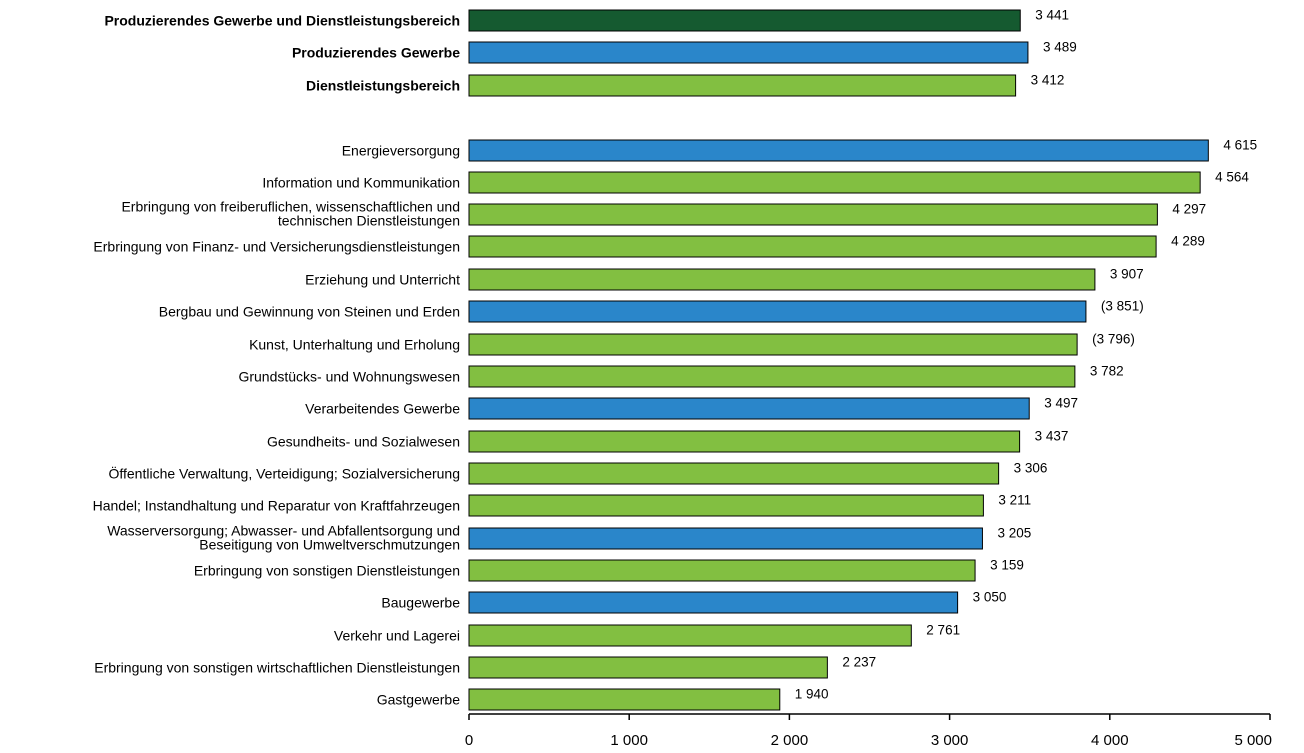 This screenshot has width=1304, height=753. I want to click on category-label: Baugewerbe, so click(420, 603).